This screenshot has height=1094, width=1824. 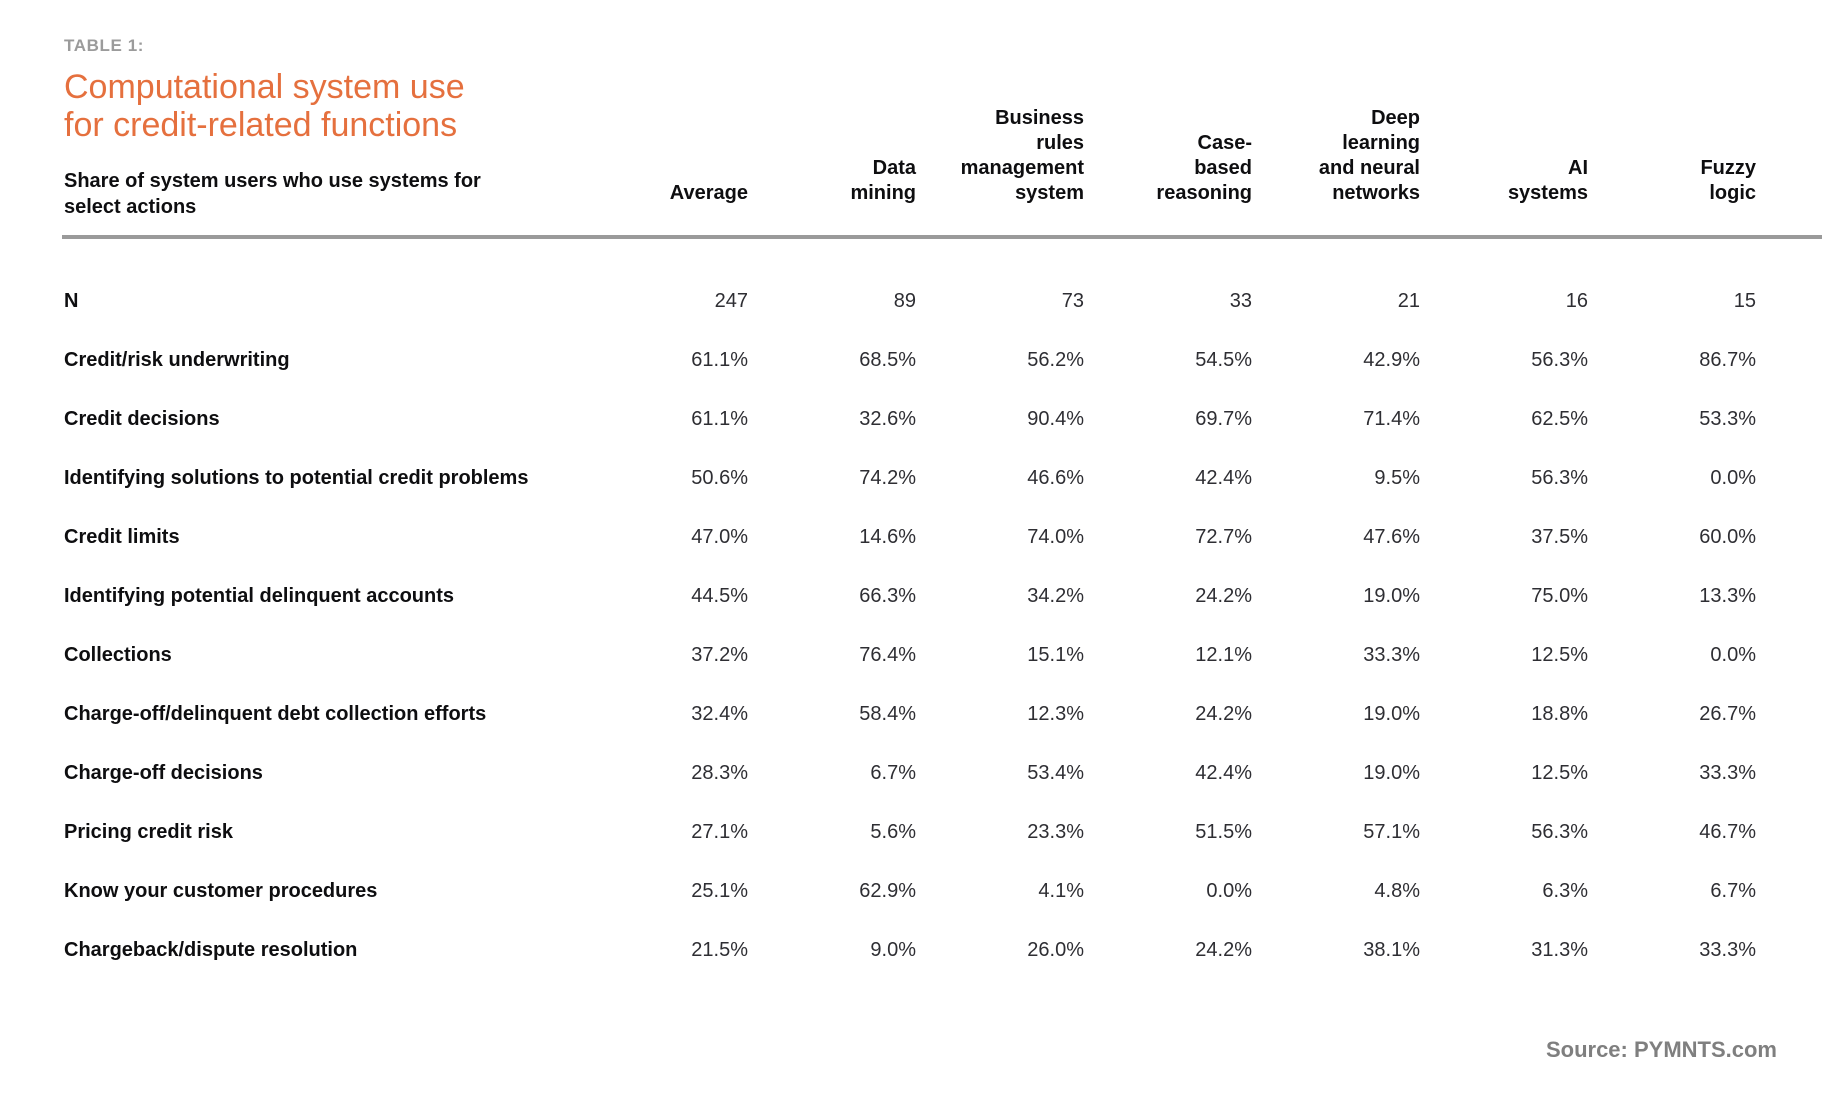 What do you see at coordinates (887, 714) in the screenshot?
I see `cell: 58.4%` at bounding box center [887, 714].